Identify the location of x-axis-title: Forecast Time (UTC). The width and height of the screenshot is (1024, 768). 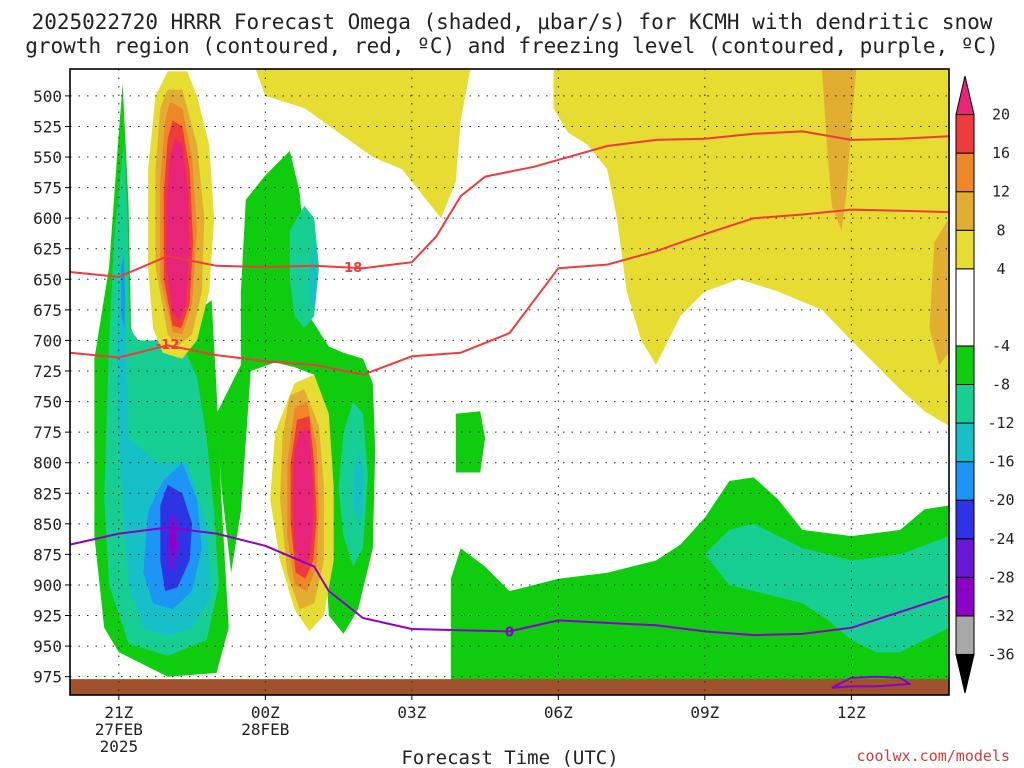
(509, 757).